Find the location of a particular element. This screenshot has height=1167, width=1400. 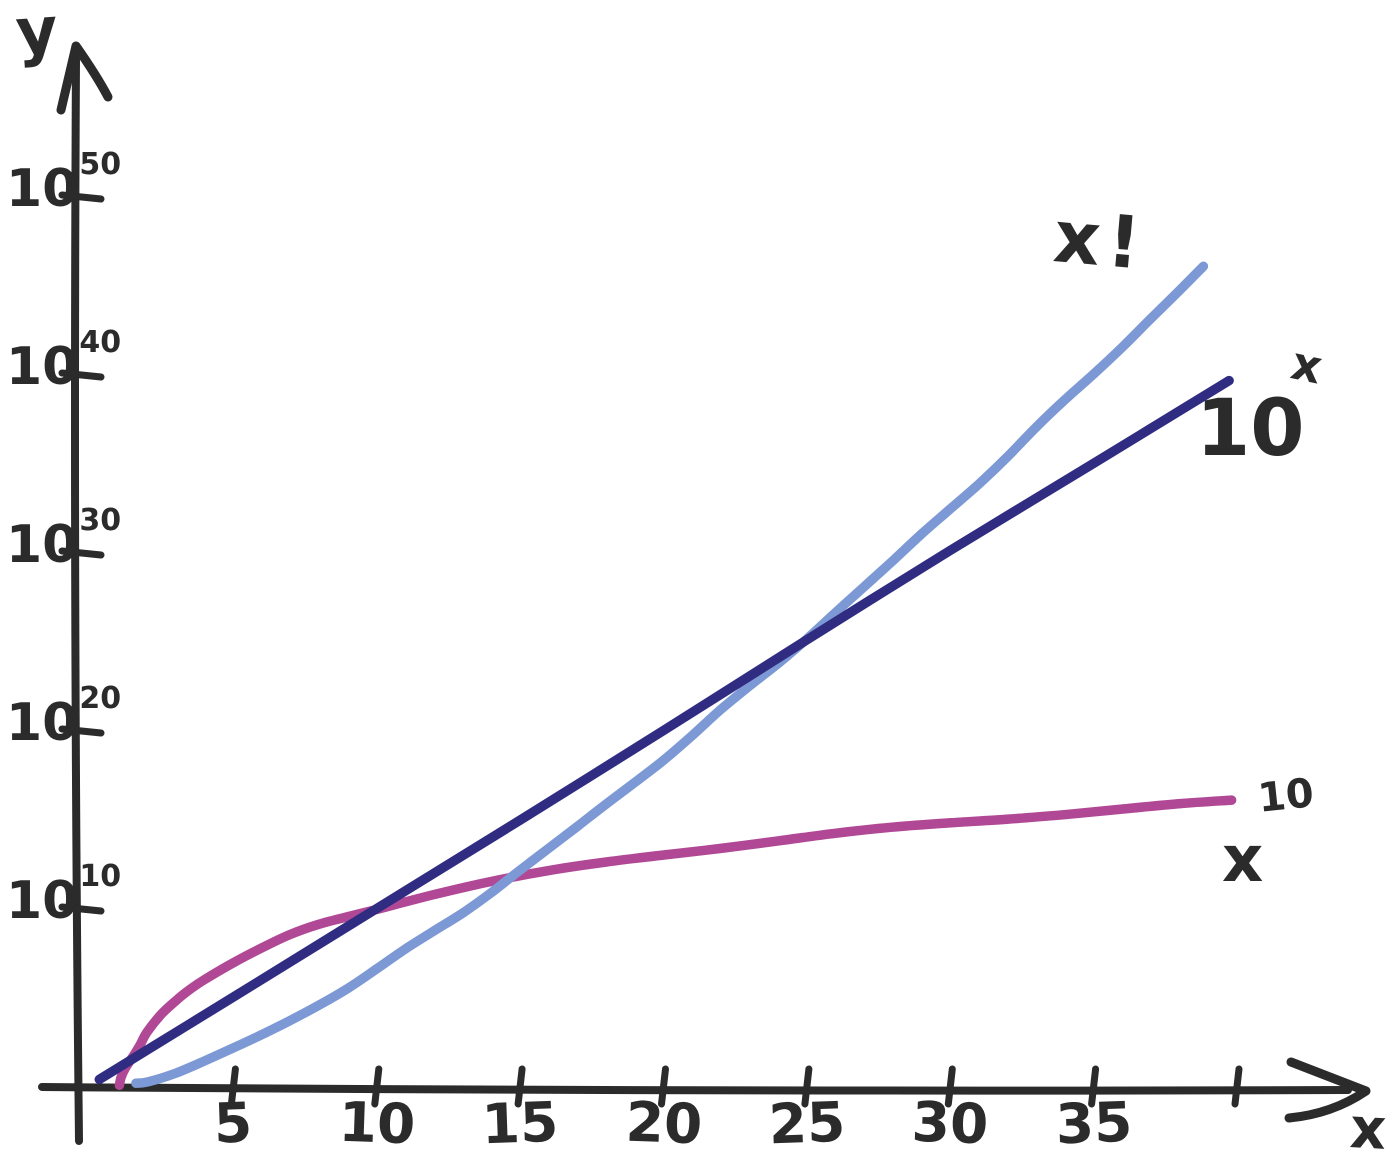

y-tick-label: 1050 is located at coordinates (64, 181).